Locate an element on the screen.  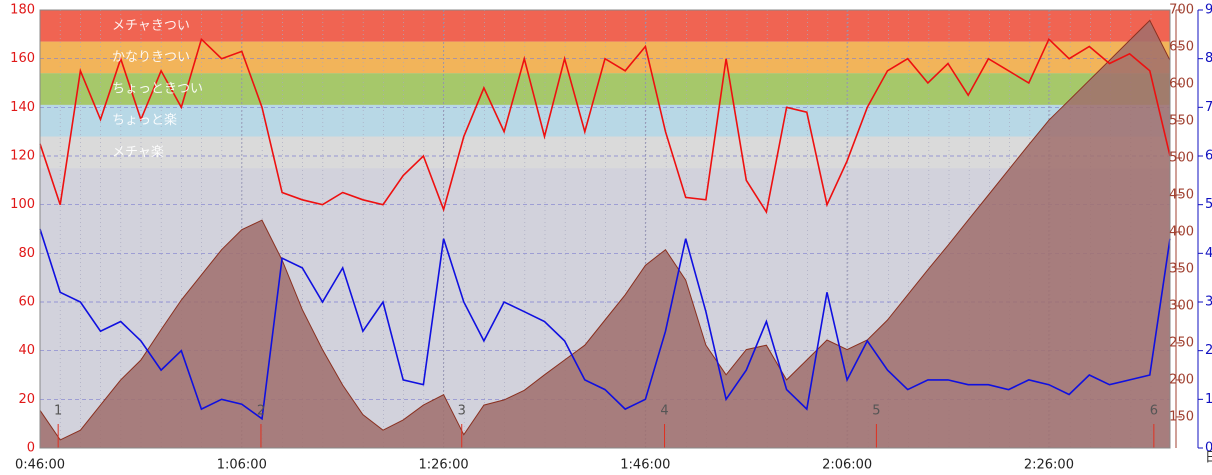
y2-tick-label: 600 is located at coordinates (1181, 83).